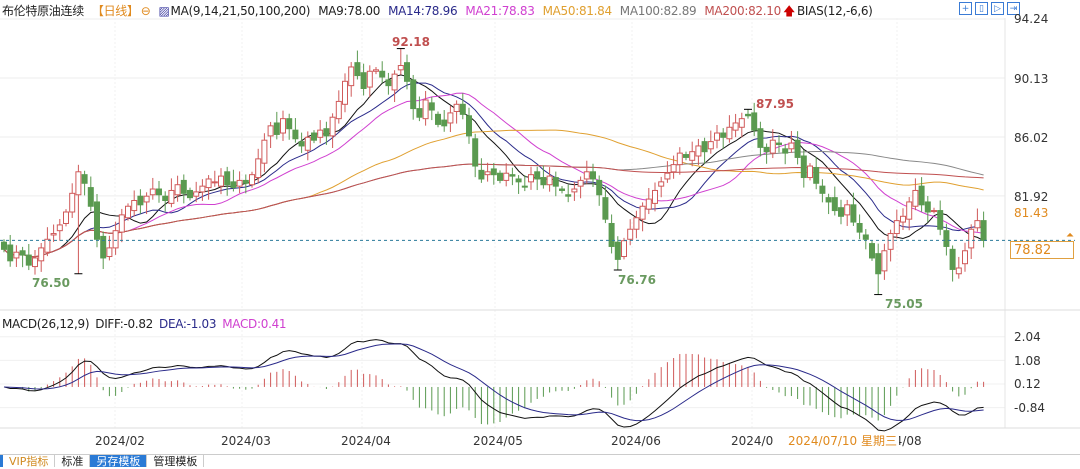 Image resolution: width=1080 pixels, height=469 pixels. What do you see at coordinates (73, 461) in the screenshot?
I see `tab-standard: 标准` at bounding box center [73, 461].